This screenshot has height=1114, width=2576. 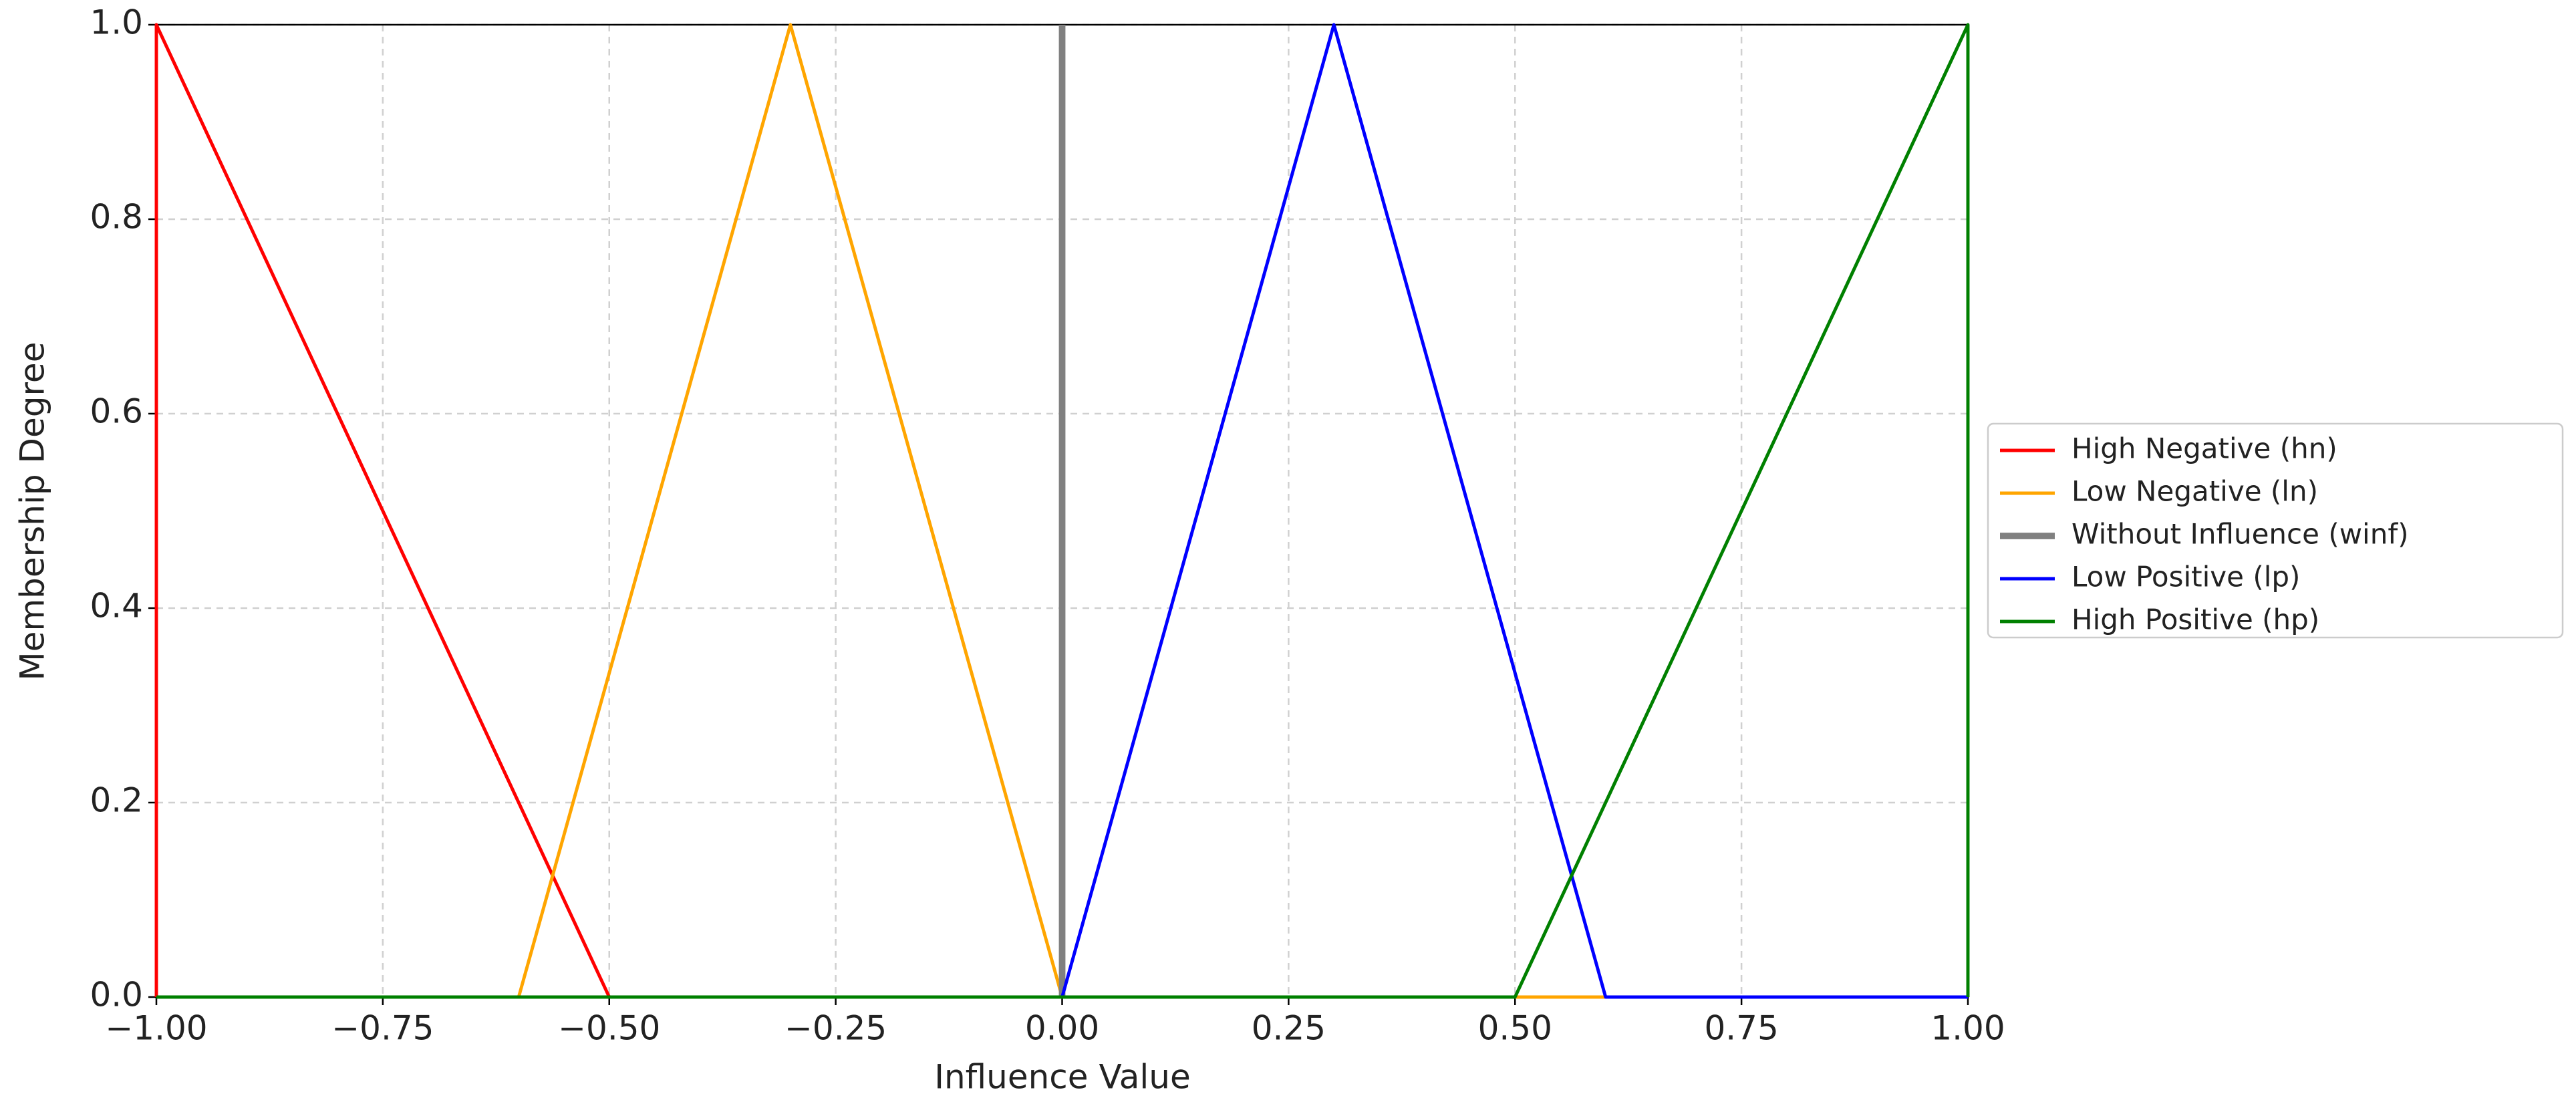 I want to click on x-tick-label: −0.50, so click(x=609, y=1028).